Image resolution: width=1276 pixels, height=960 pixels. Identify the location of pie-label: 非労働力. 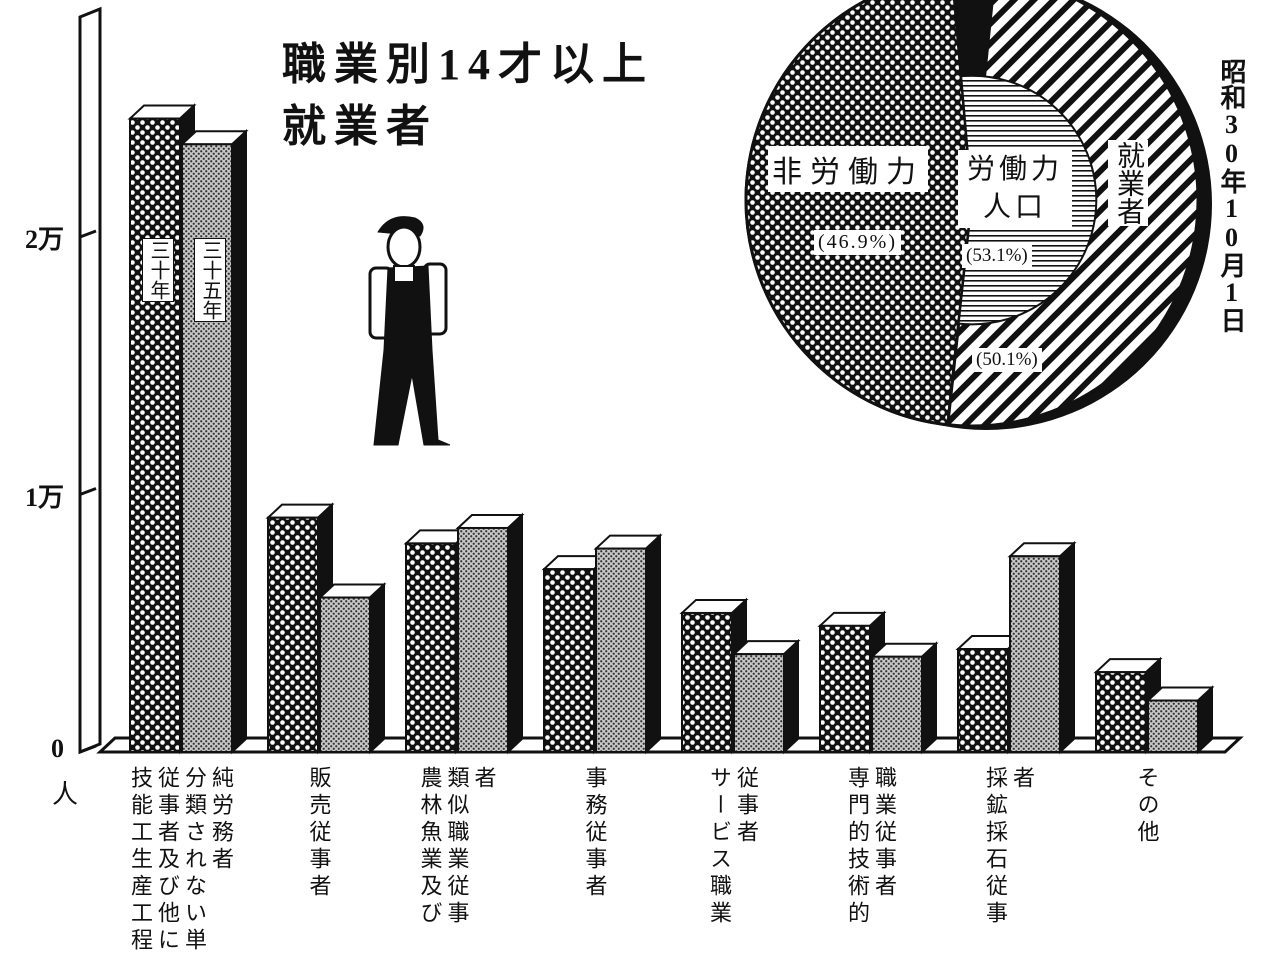
(848, 169).